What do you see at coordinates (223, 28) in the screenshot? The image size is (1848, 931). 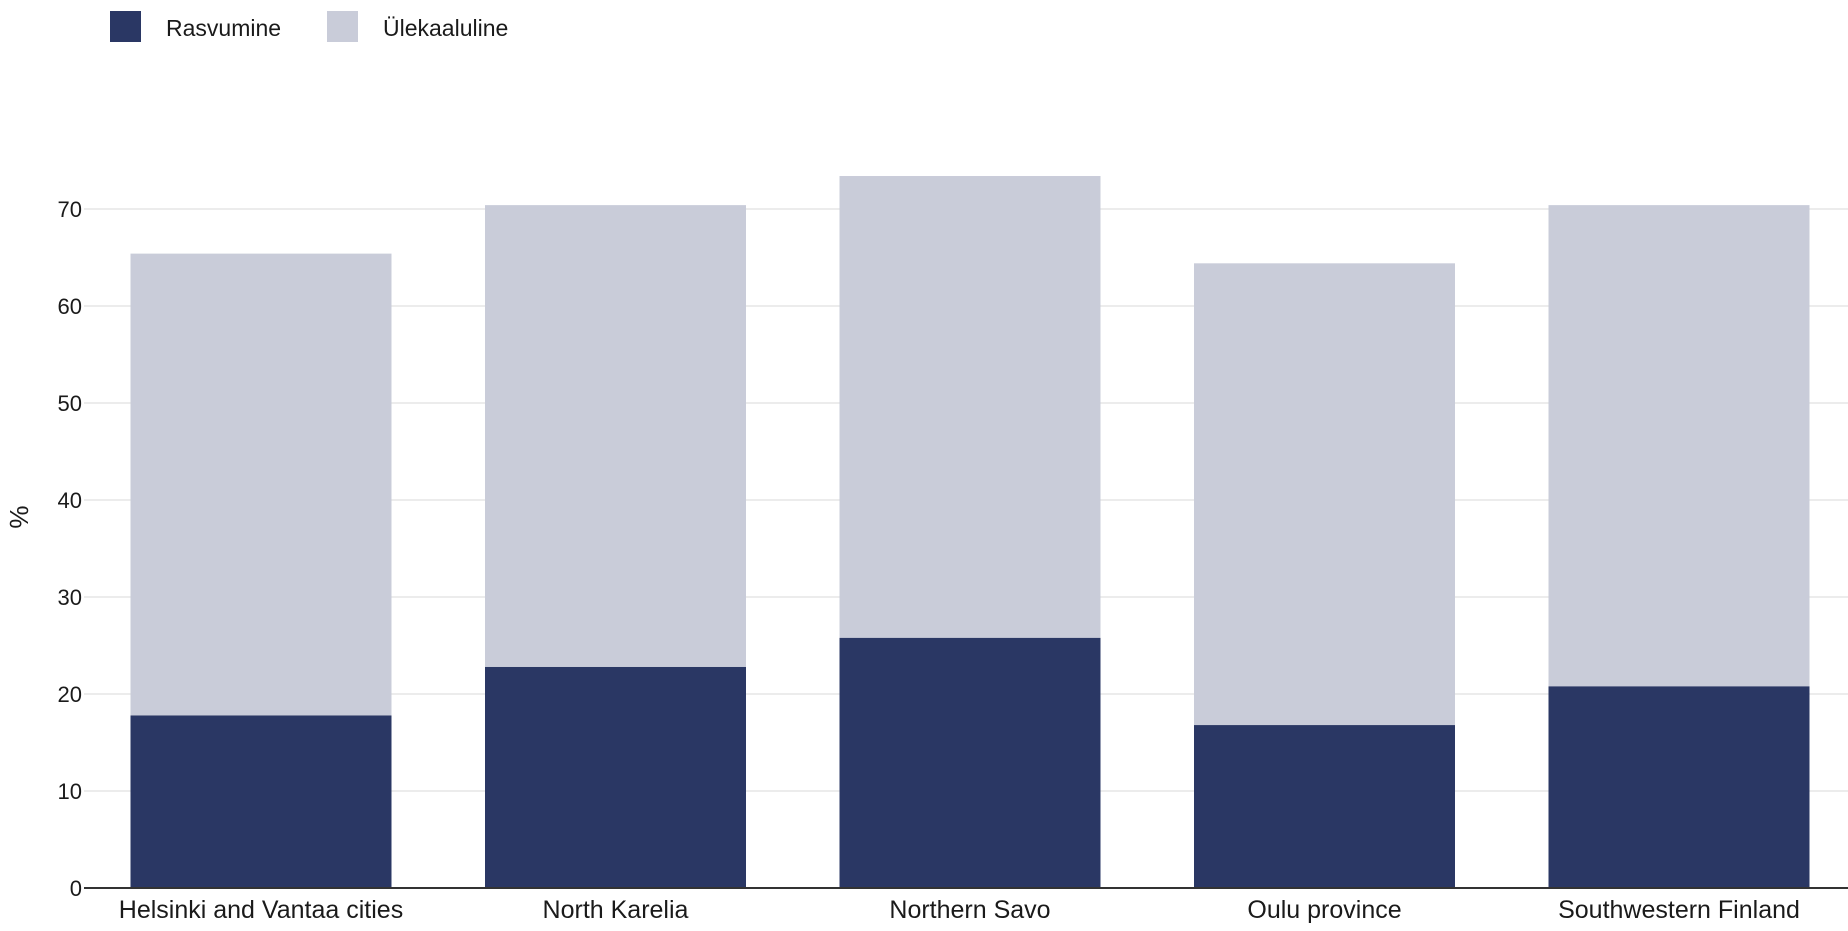 I see `legend-label-rasvumine: Rasvumine` at bounding box center [223, 28].